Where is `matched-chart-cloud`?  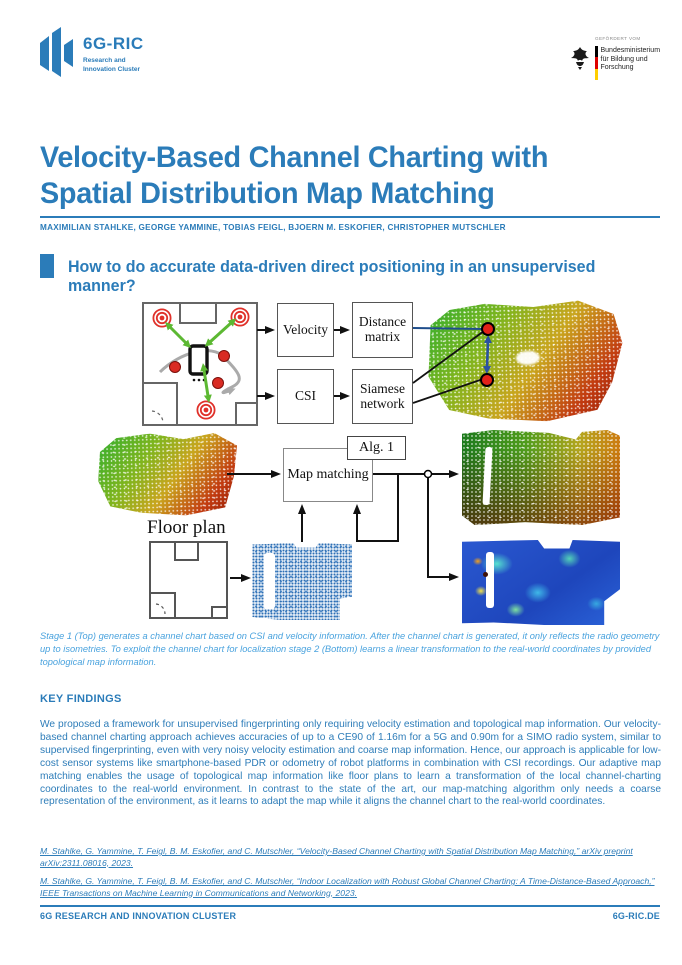 matched-chart-cloud is located at coordinates (541, 477).